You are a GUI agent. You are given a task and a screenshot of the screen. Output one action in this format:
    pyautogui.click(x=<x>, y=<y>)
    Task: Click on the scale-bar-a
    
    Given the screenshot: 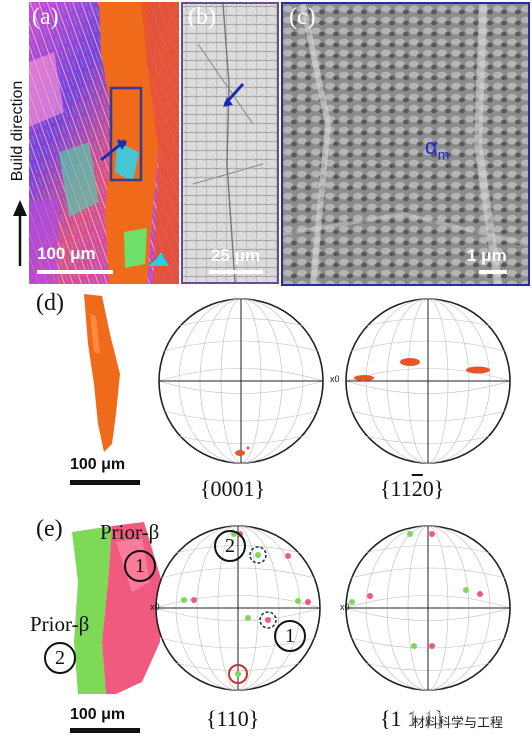 What is the action you would take?
    pyautogui.click(x=75, y=272)
    